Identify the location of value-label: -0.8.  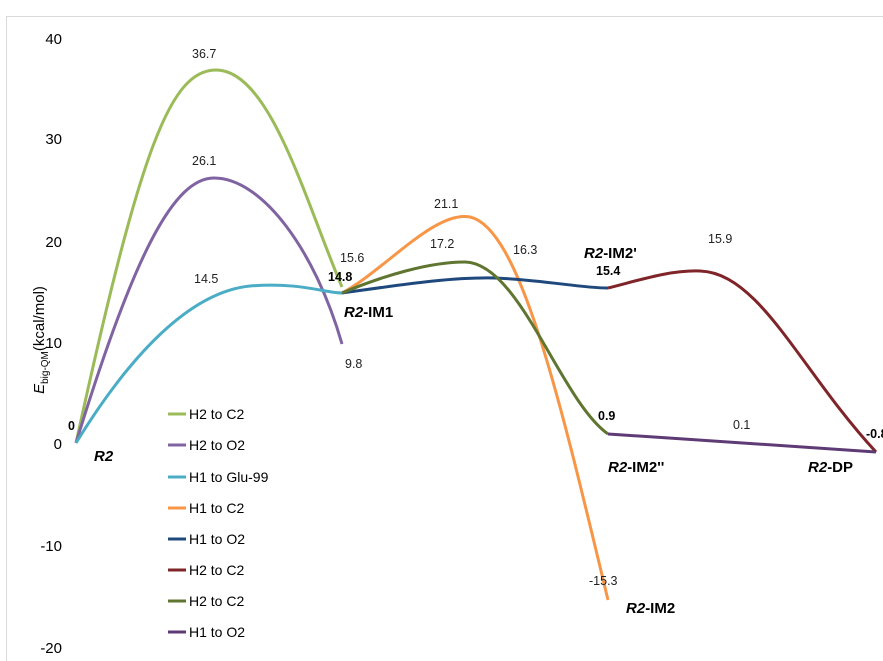
(874, 434).